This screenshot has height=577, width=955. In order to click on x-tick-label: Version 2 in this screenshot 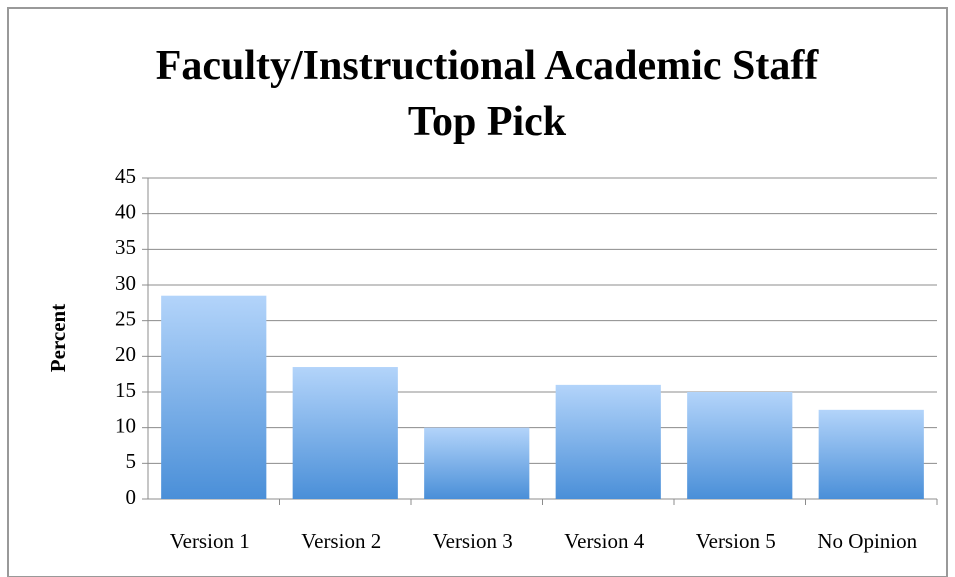, I will do `click(341, 541)`.